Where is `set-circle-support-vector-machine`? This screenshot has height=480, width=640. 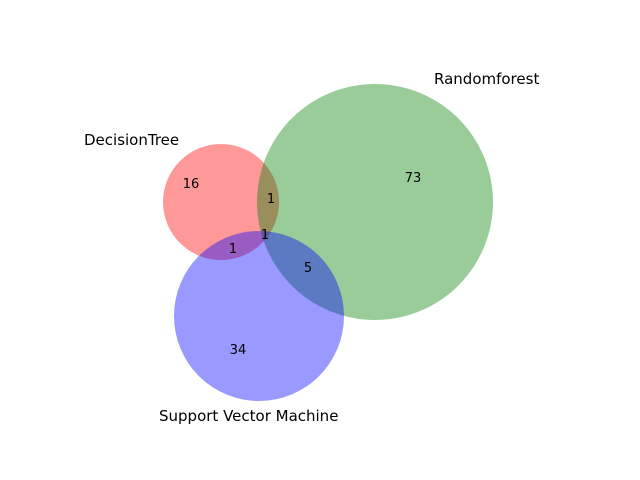
set-circle-support-vector-machine is located at coordinates (259, 316).